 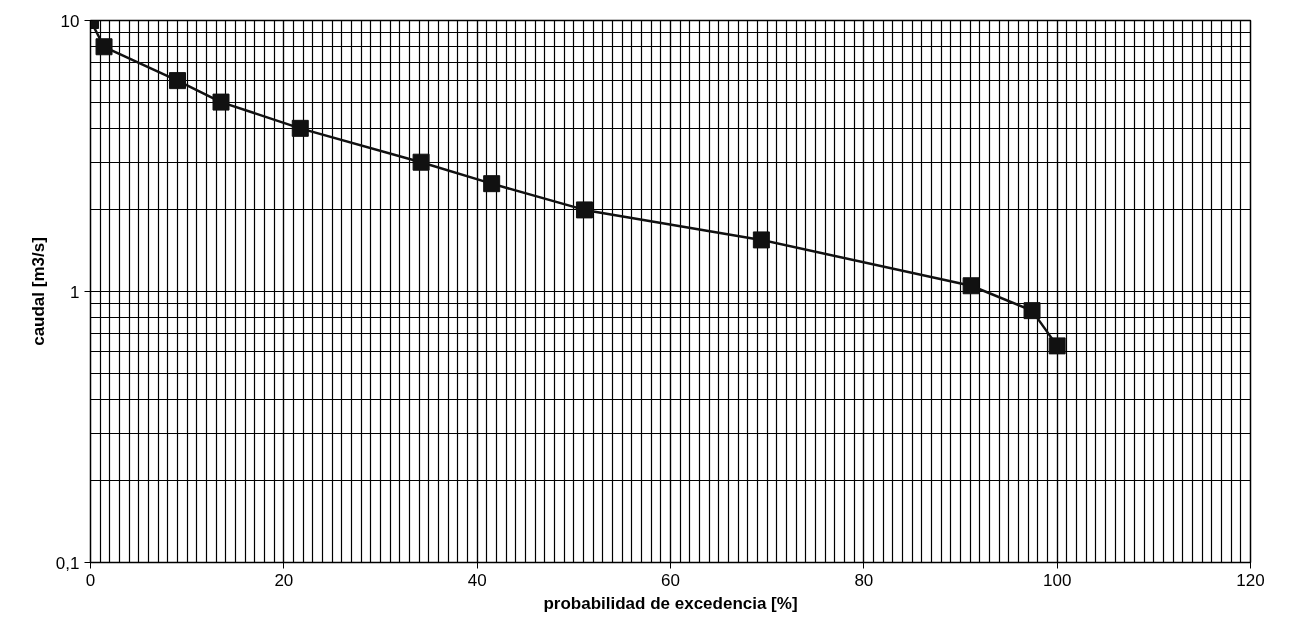 I want to click on x-tick-label: 120, so click(x=1250, y=580).